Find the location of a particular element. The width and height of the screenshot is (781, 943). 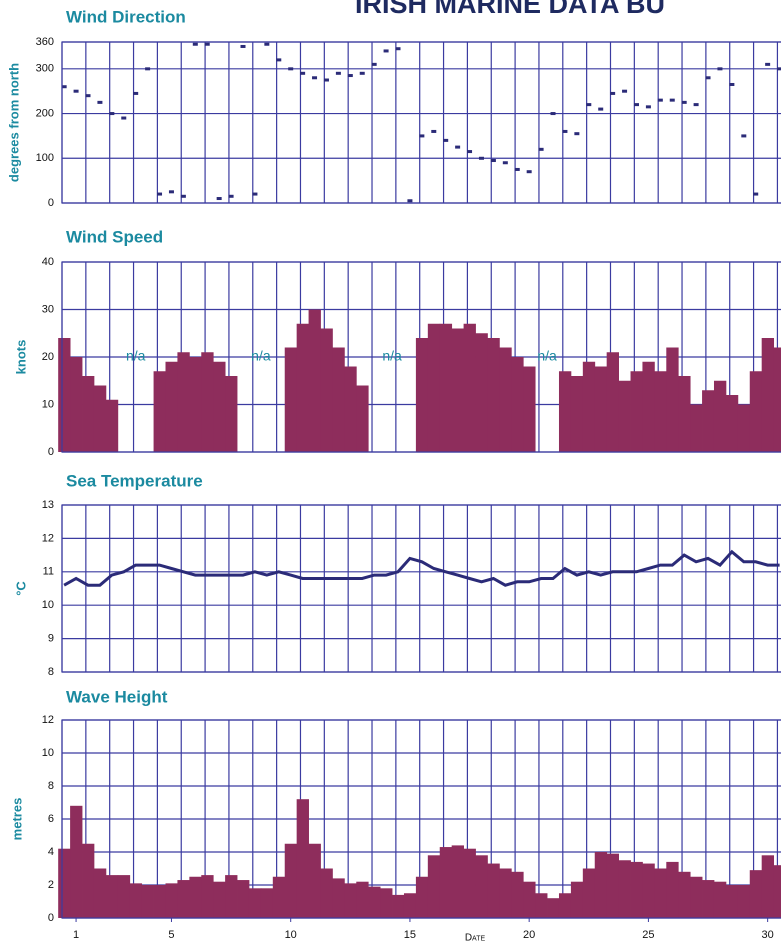

y-tick-label: 200 is located at coordinates (45, 113).